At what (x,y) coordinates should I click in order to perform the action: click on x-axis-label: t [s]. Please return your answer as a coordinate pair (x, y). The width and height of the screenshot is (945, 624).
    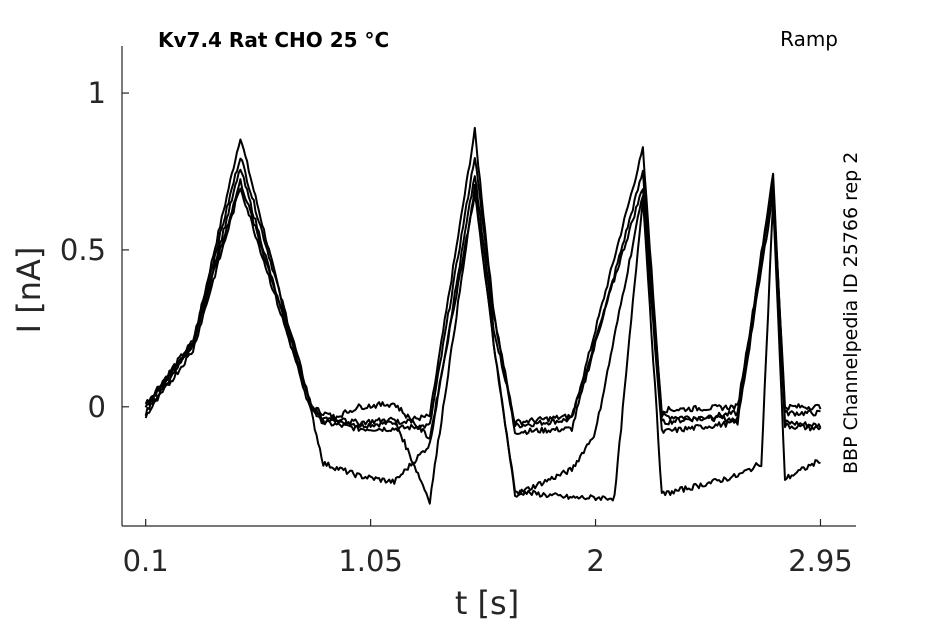
    Looking at the image, I should click on (487, 603).